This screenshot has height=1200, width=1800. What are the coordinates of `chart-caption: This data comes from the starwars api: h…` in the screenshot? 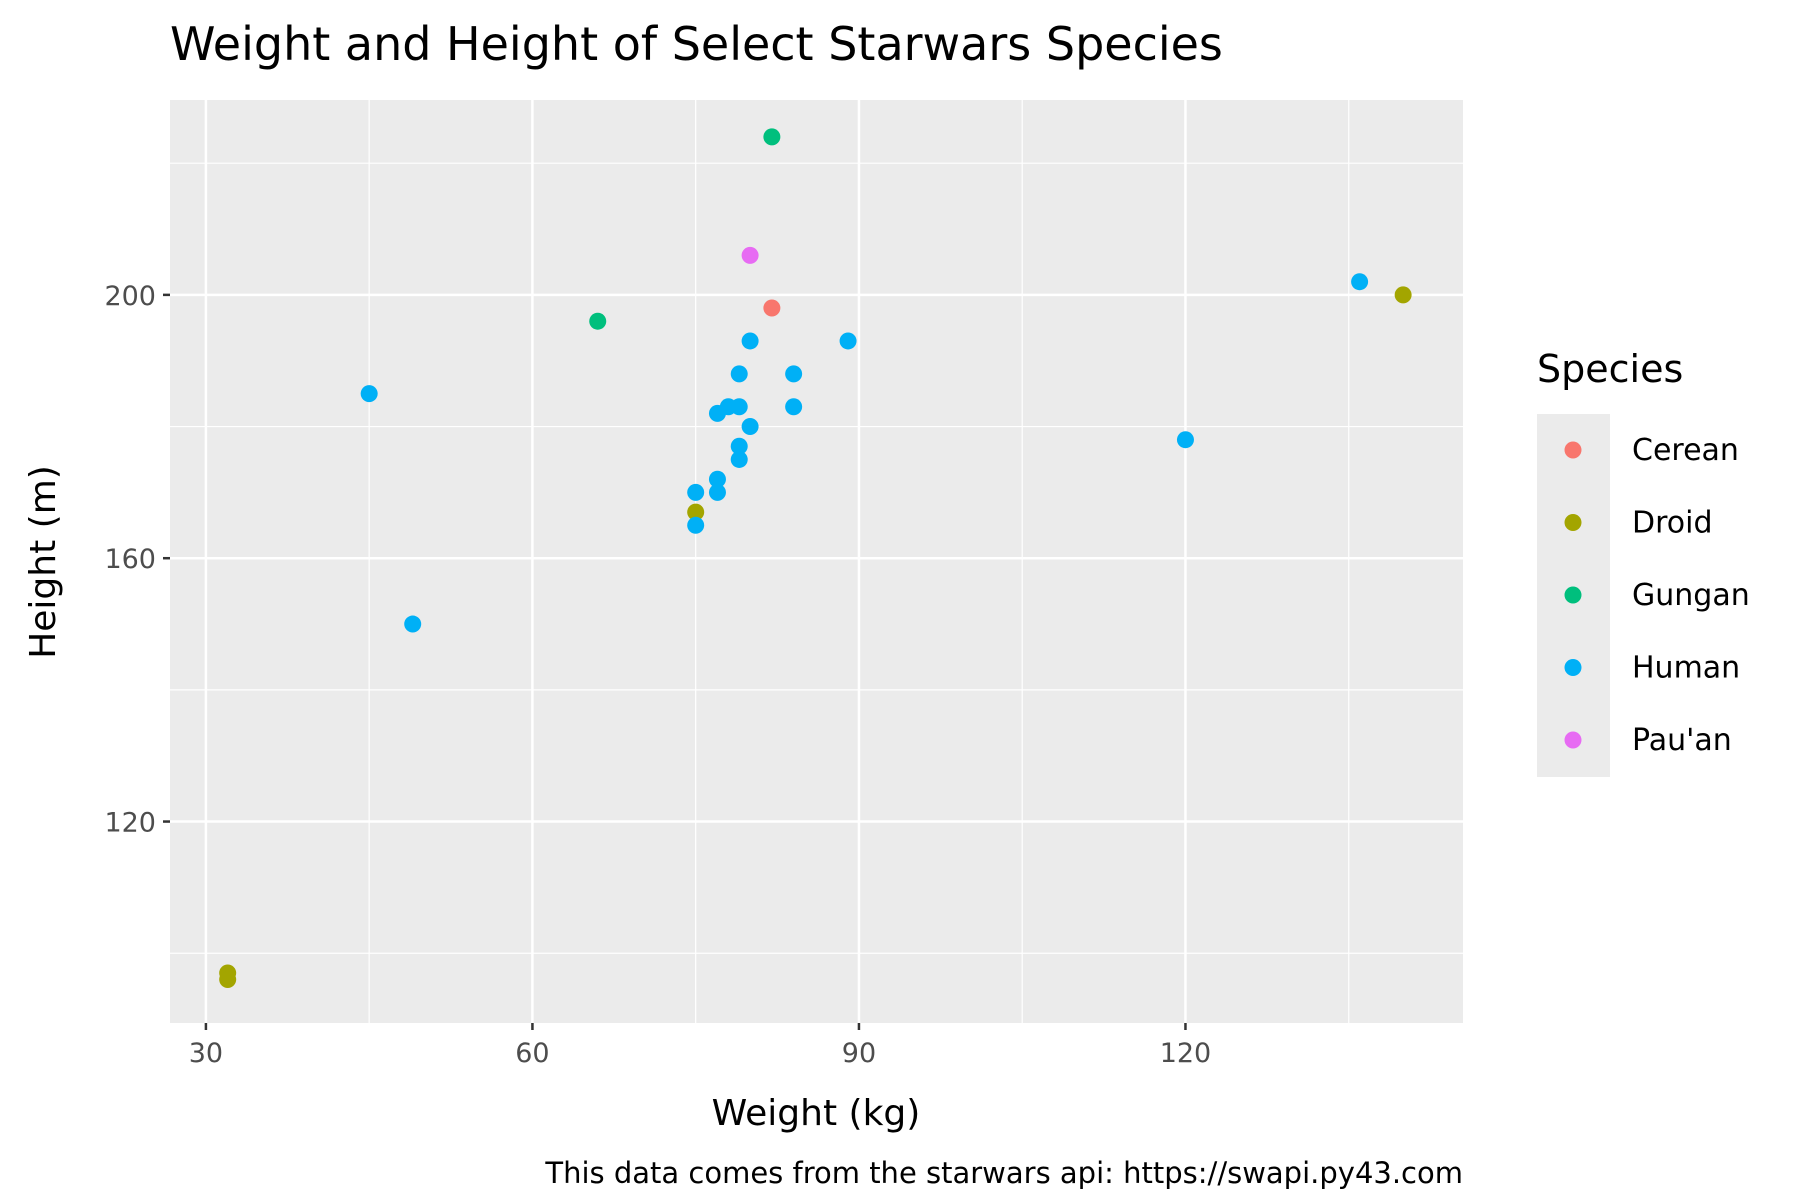 It's located at (1003, 1173).